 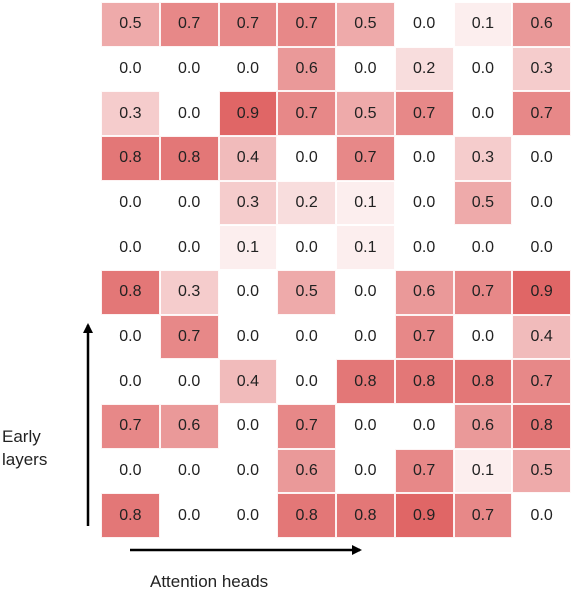 I want to click on heatmap-cell-r4-c2: 0.3, so click(x=248, y=203).